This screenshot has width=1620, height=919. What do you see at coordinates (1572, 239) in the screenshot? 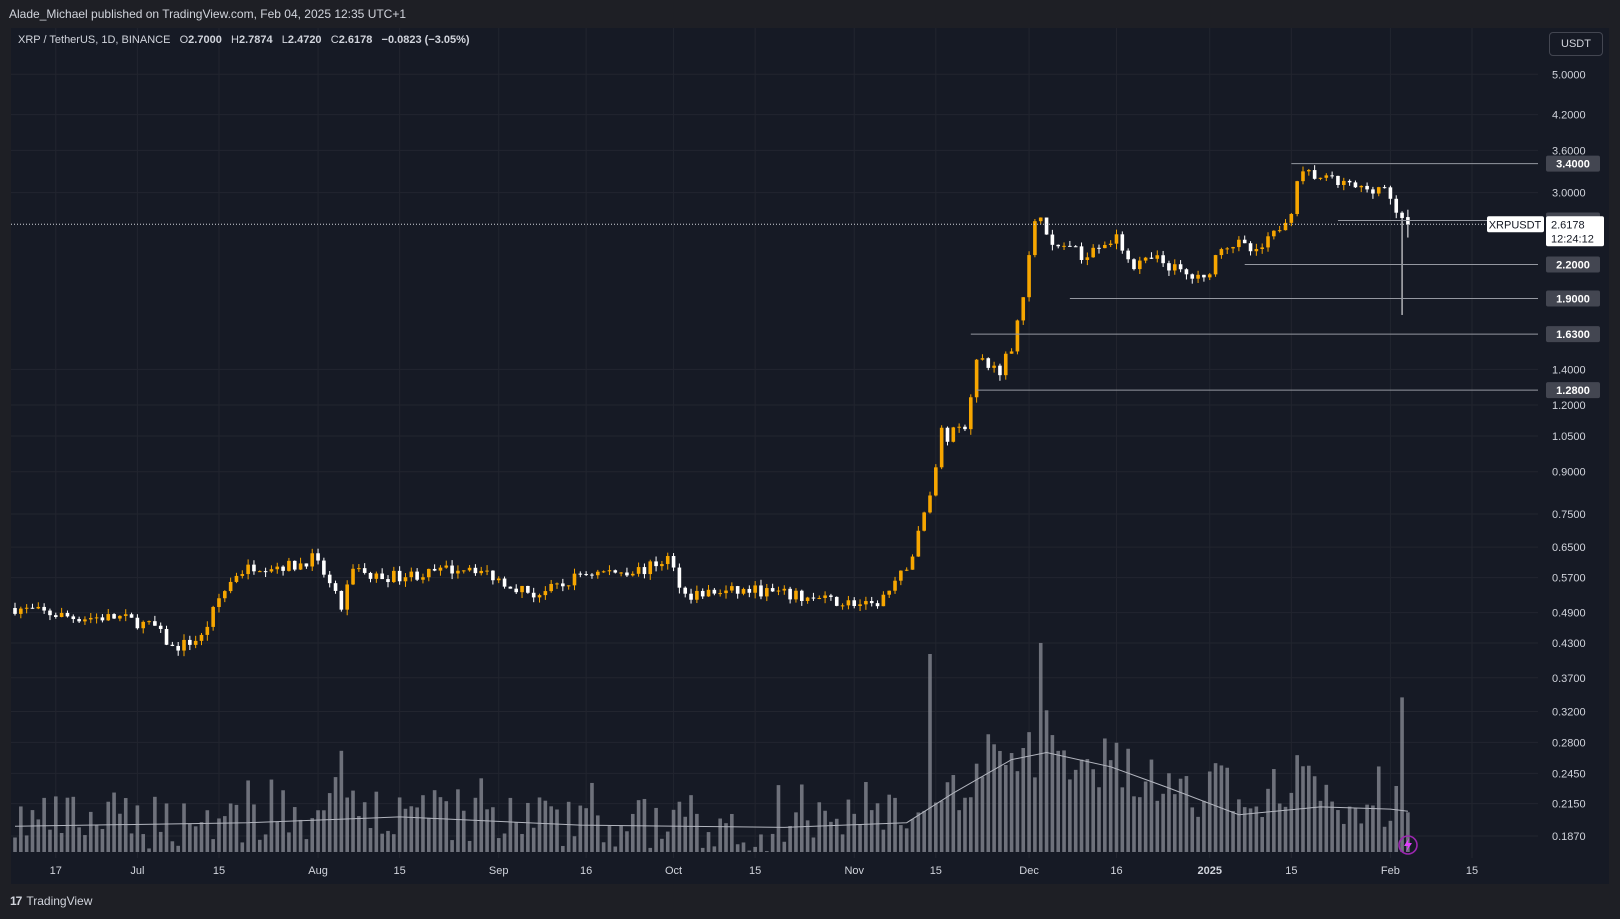
I see `price-tag-countdown: 12:24:12` at bounding box center [1572, 239].